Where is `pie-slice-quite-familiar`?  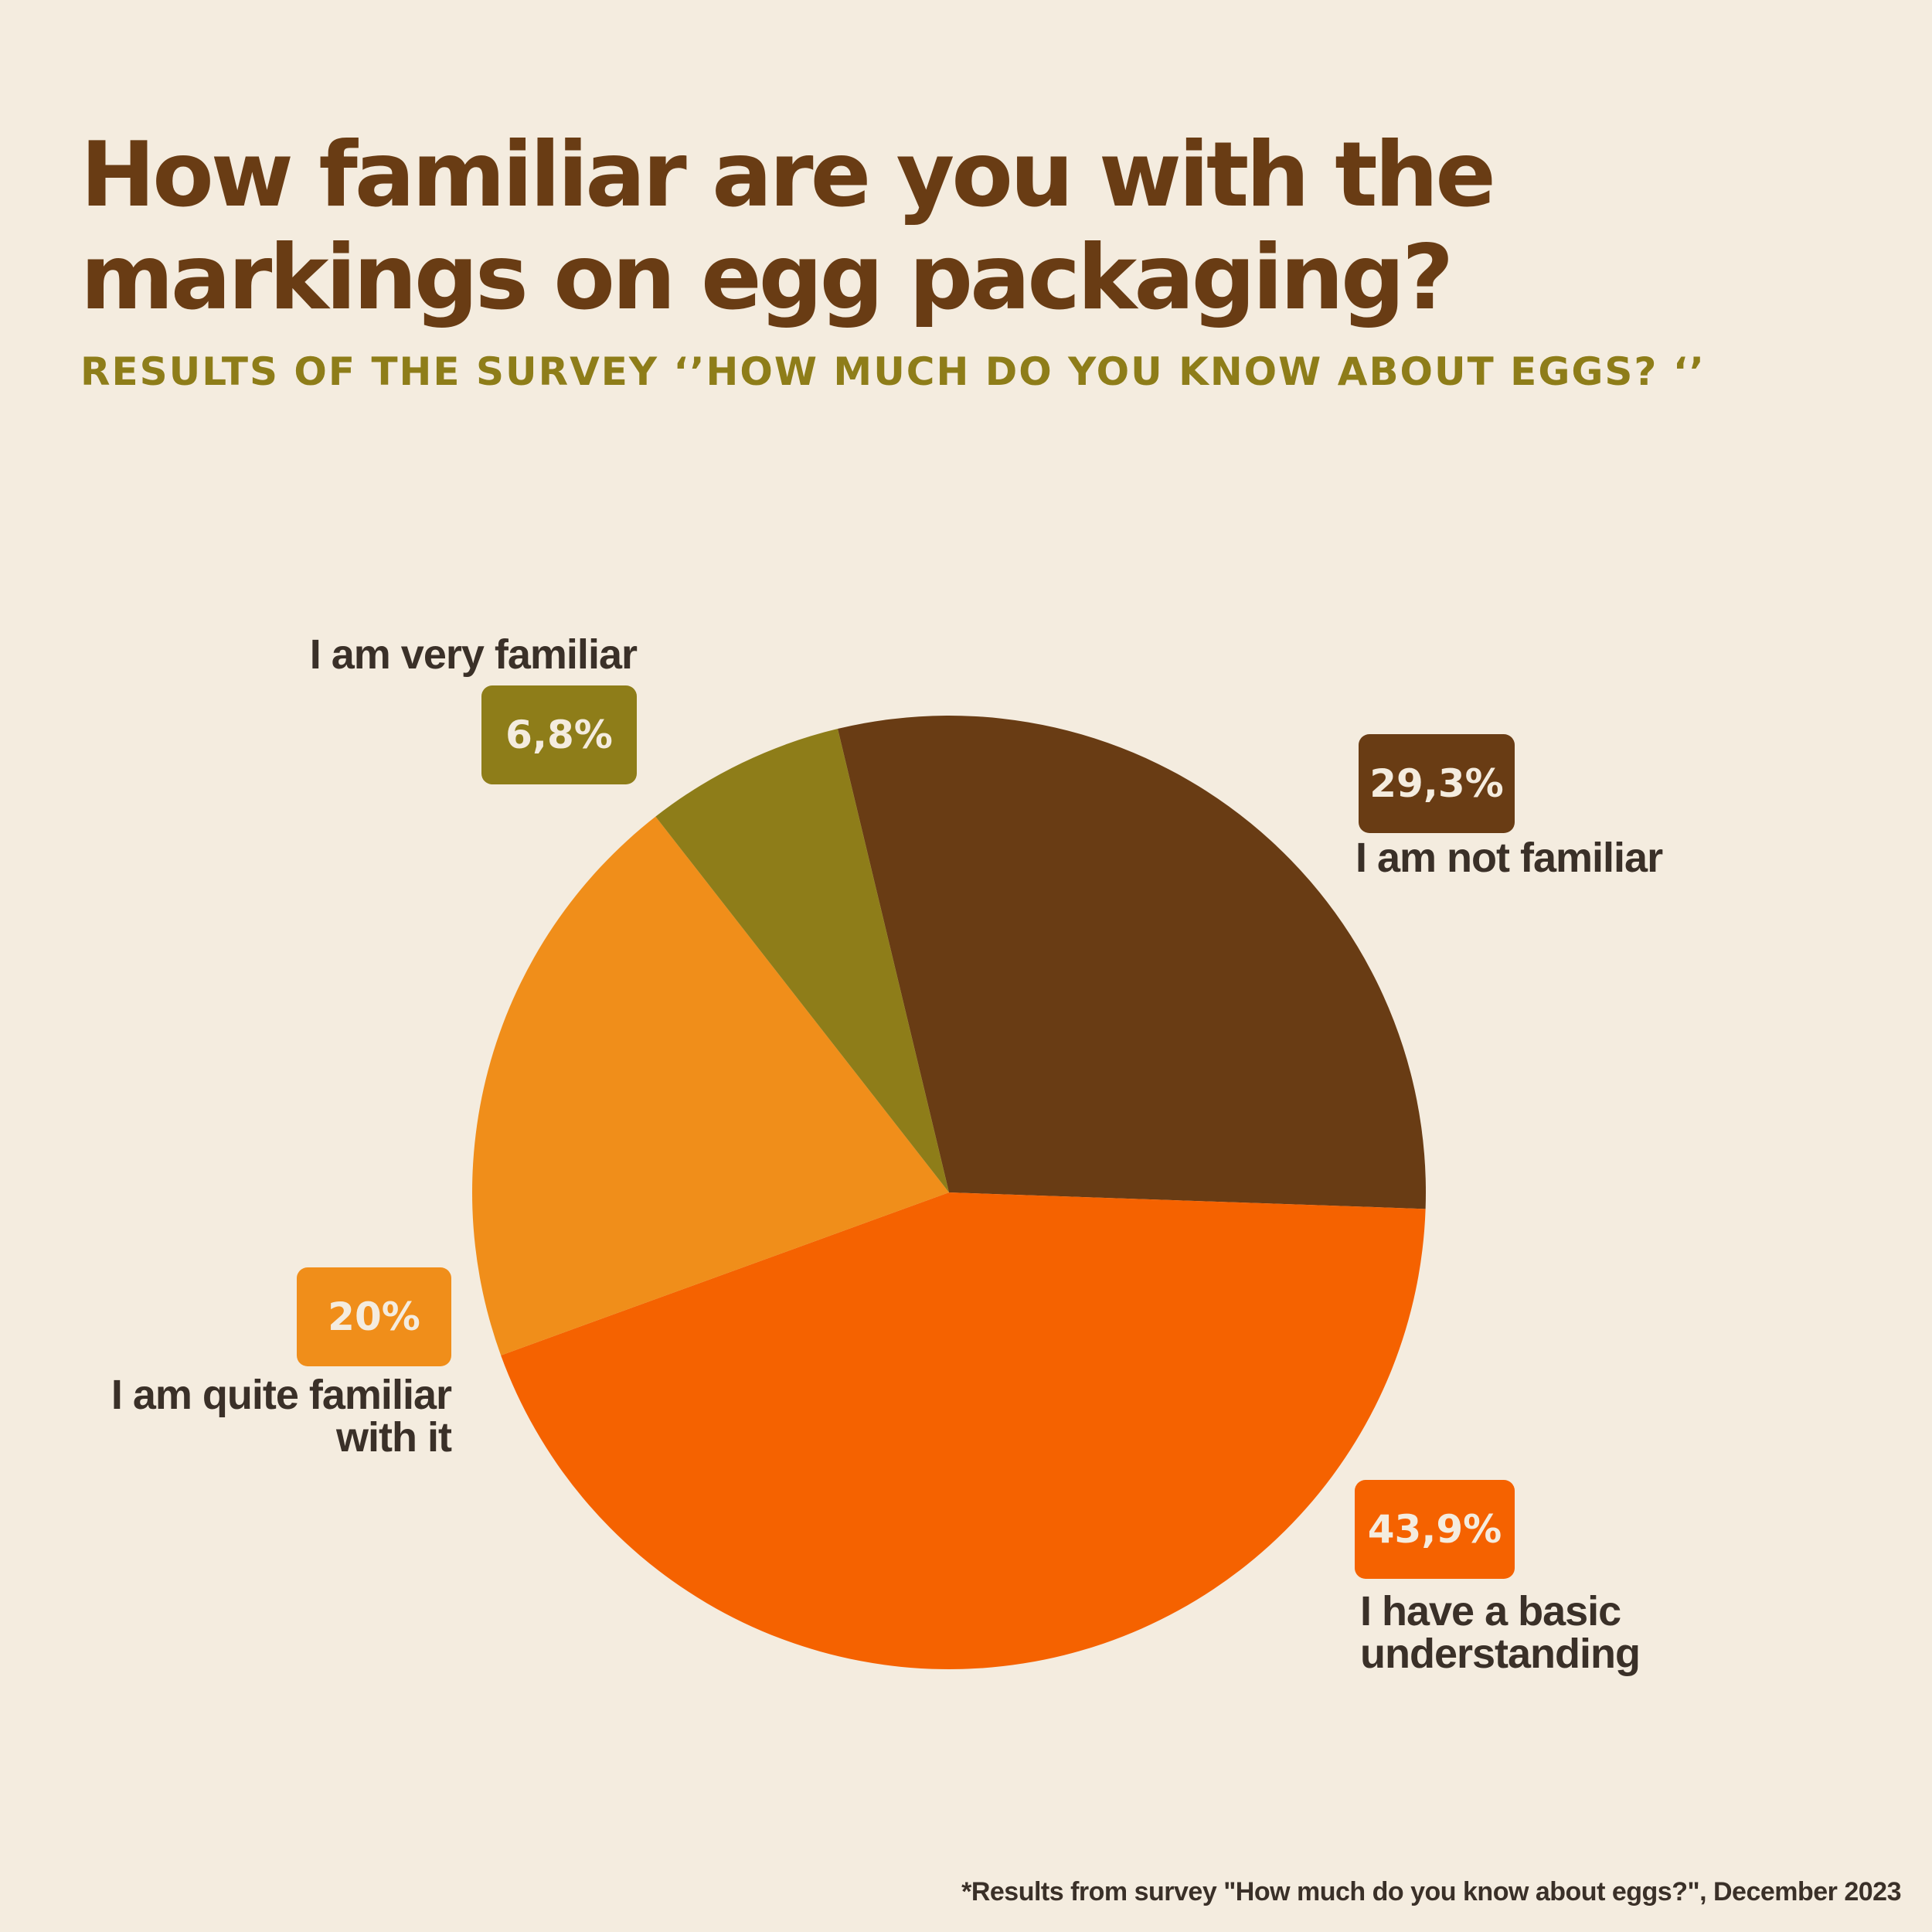 pie-slice-quite-familiar is located at coordinates (710, 1085).